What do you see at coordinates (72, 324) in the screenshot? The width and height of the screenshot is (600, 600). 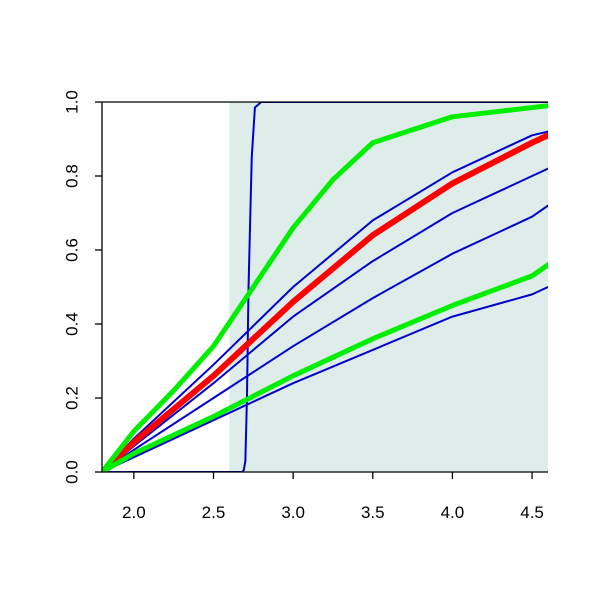 I see `y-tick-label: 0.4` at bounding box center [72, 324].